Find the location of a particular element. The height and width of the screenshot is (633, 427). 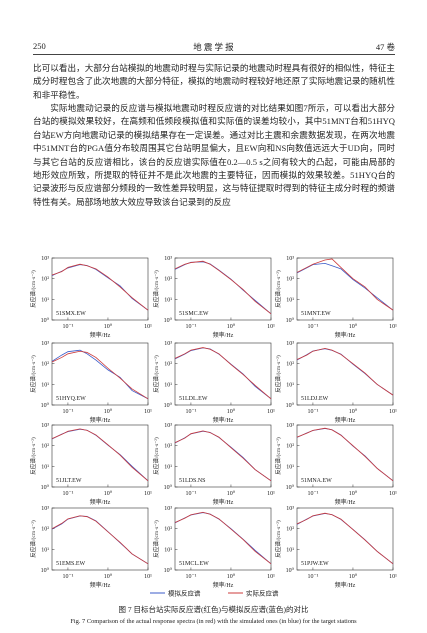

legend-label: 模拟反应谱 is located at coordinates (184, 593).